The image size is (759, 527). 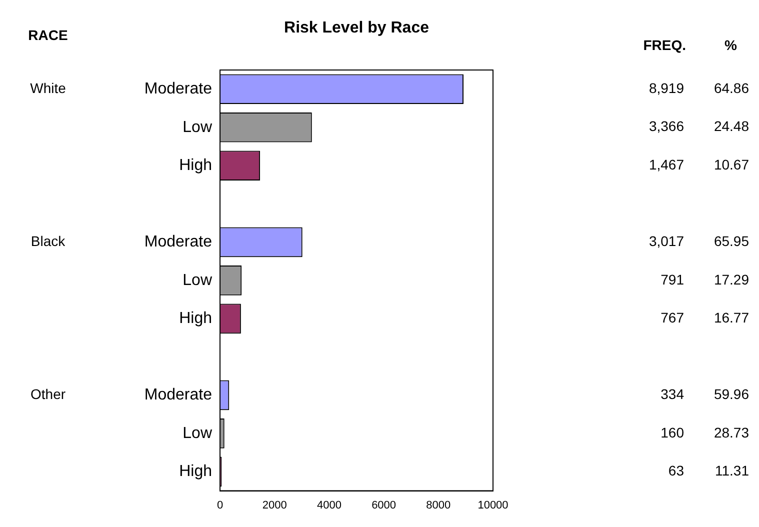 What do you see at coordinates (384, 505) in the screenshot?
I see `x-tick-label: 6000` at bounding box center [384, 505].